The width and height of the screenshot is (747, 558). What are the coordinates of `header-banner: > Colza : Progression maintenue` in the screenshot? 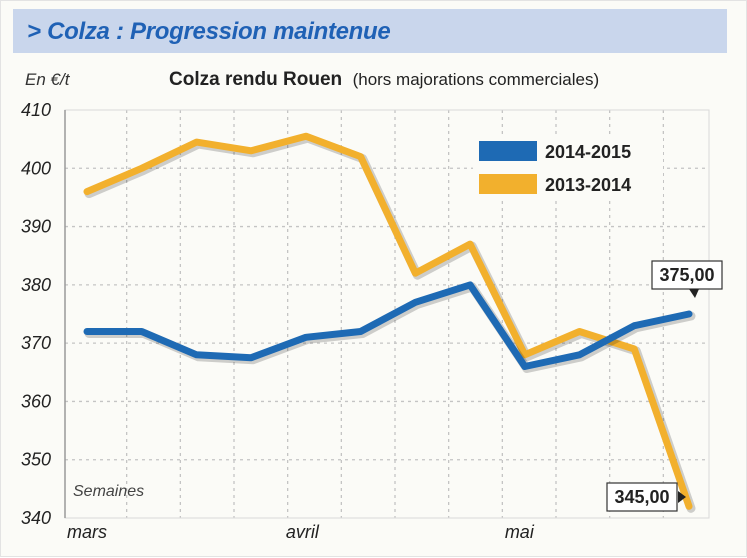 It's located at (370, 31).